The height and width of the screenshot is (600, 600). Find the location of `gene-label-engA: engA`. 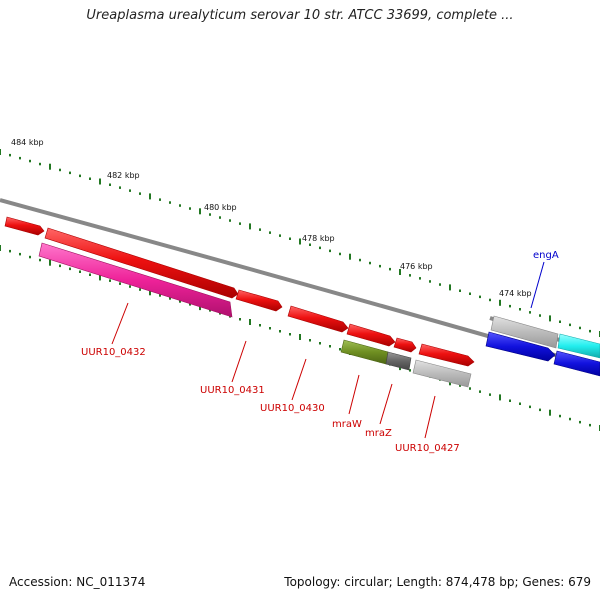

gene-label-engA: engA is located at coordinates (546, 255).